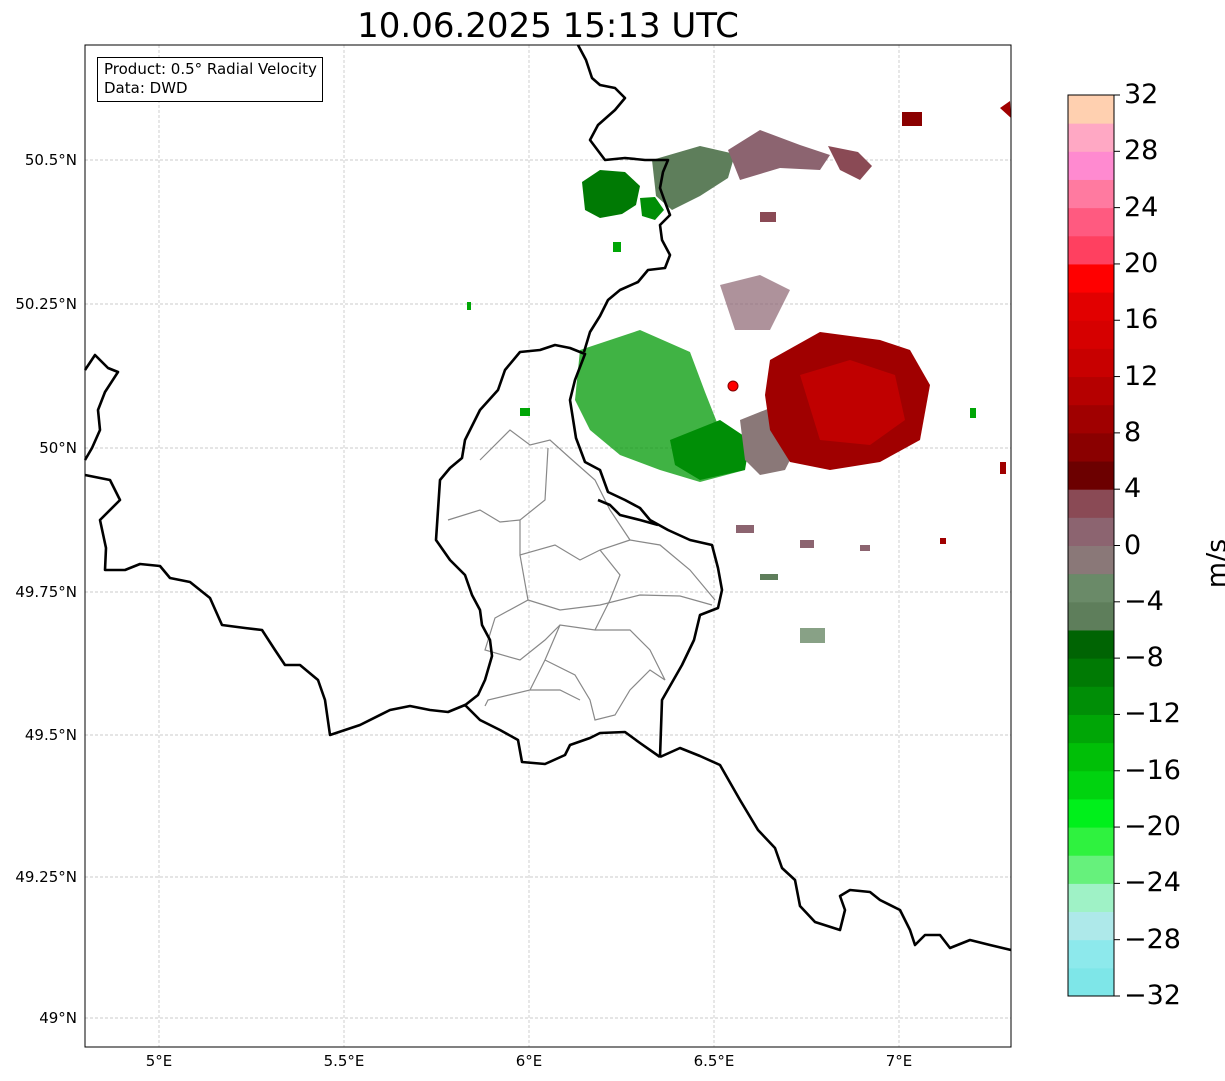 The width and height of the screenshot is (1225, 1081). I want to click on colorbar-tick-label: 24, so click(1141, 207).